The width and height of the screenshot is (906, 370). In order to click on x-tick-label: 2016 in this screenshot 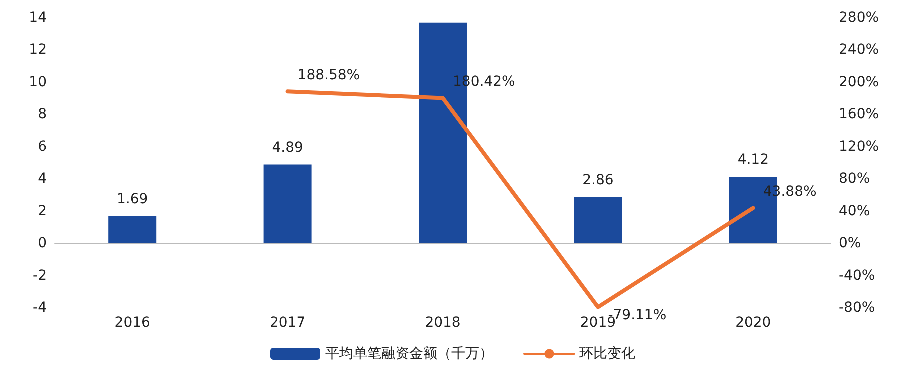, I will do `click(132, 323)`.